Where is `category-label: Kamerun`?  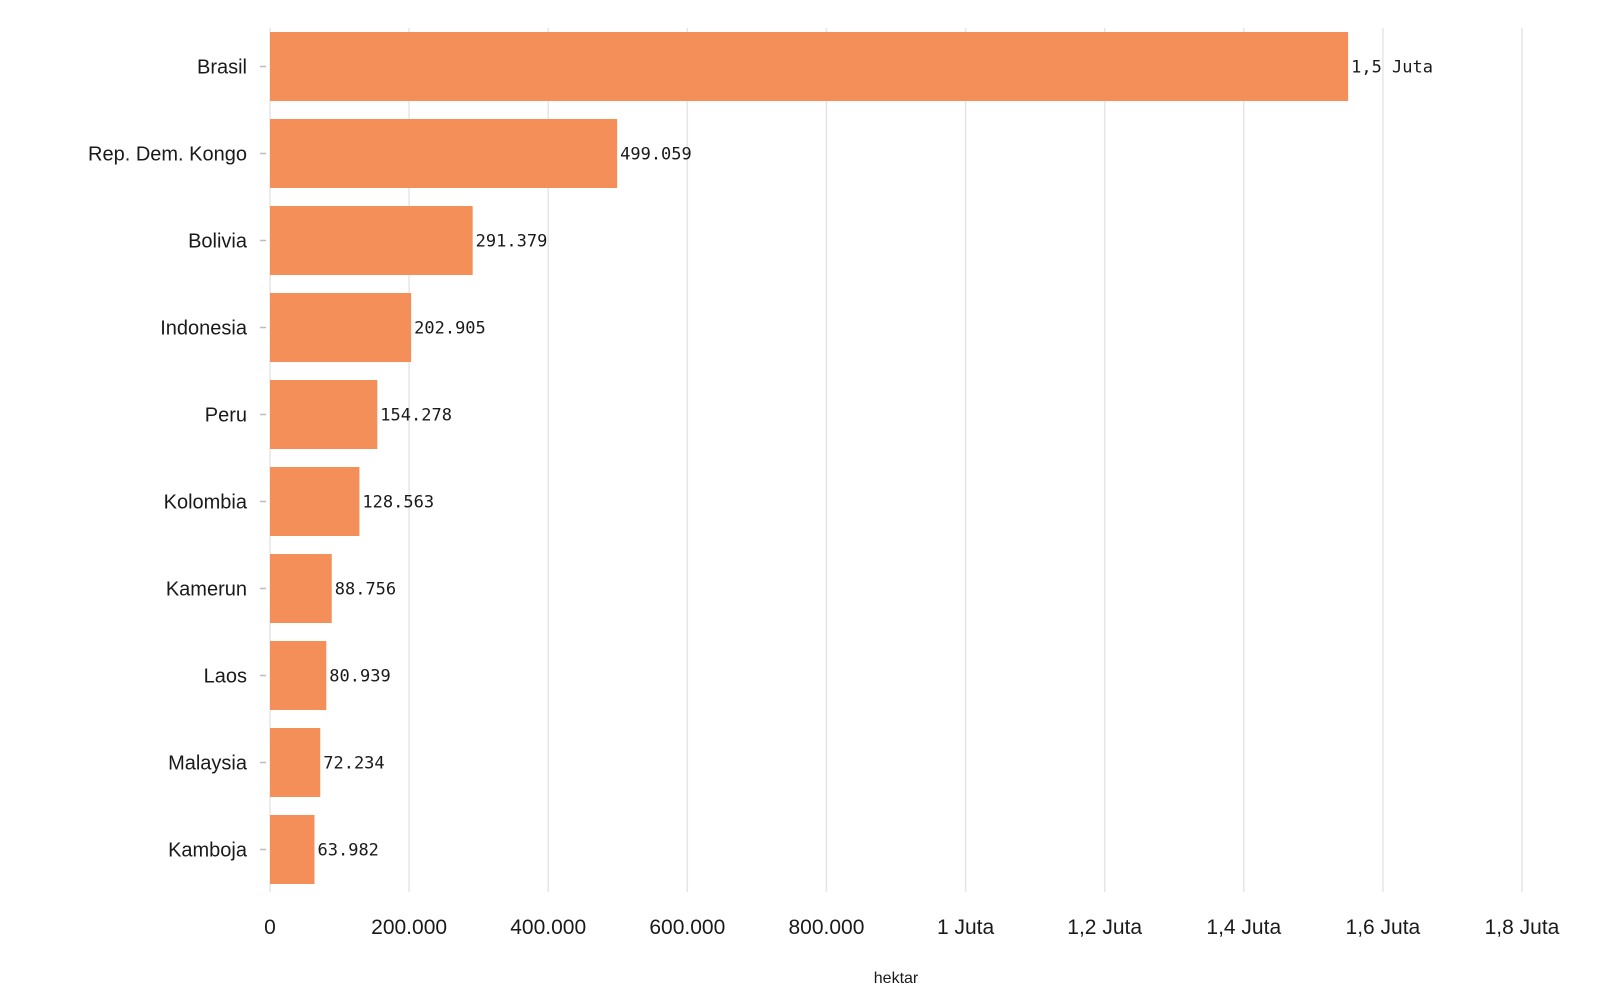 category-label: Kamerun is located at coordinates (206, 590).